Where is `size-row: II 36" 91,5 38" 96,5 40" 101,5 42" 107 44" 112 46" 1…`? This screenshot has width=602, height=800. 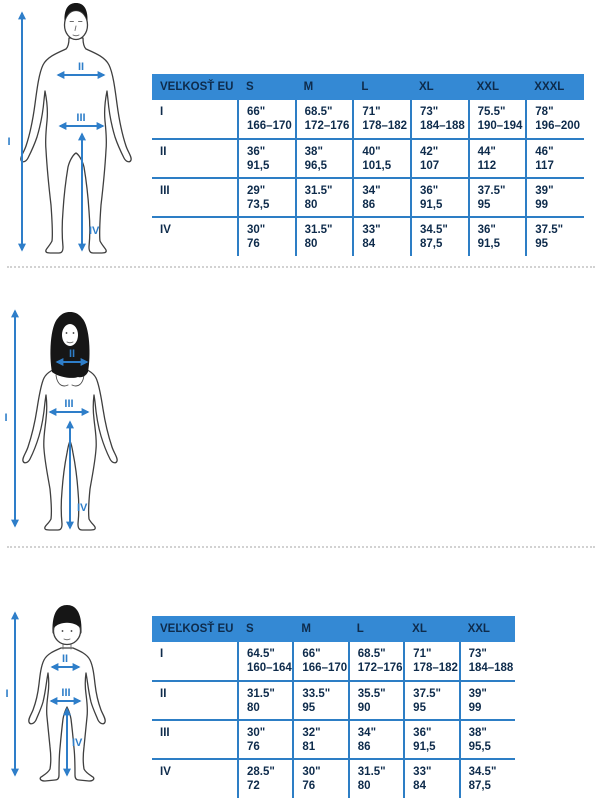 size-row: II 36" 91,5 38" 96,5 40" 101,5 42" 107 44" 112 46" 1… is located at coordinates (368, 158).